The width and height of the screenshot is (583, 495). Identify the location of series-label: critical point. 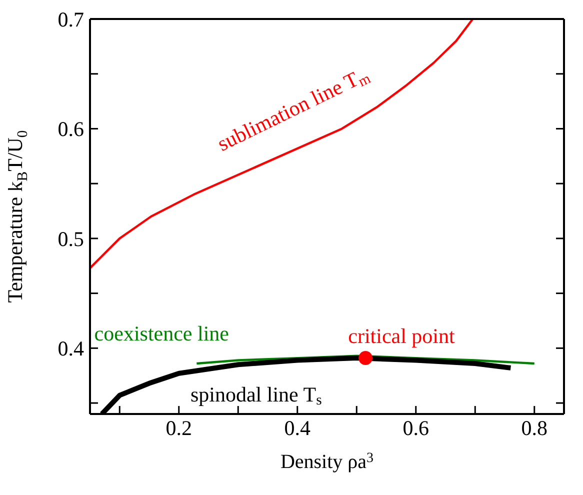
(402, 336).